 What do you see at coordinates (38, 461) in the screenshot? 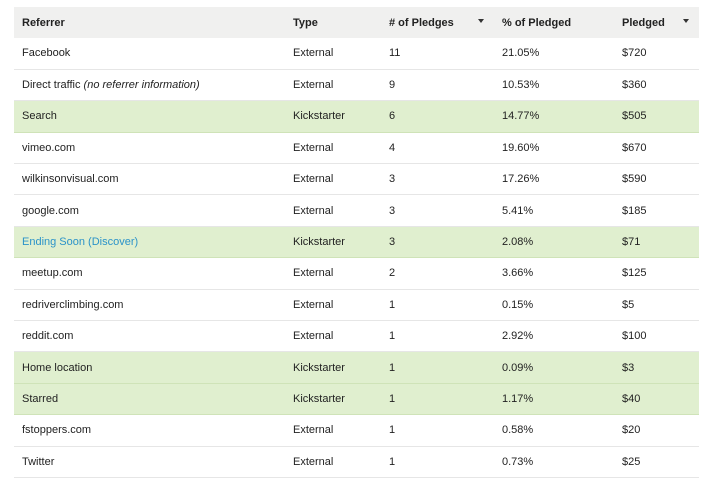
I see `referrer-name: Twitter` at bounding box center [38, 461].